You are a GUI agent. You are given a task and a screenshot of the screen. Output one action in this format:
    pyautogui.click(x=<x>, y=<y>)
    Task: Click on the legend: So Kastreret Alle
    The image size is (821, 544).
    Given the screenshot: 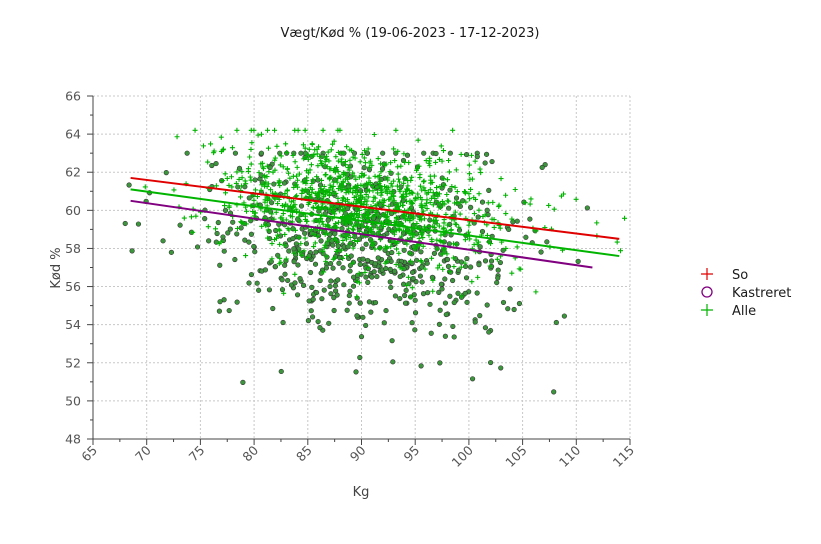 What is the action you would take?
    pyautogui.click(x=746, y=293)
    